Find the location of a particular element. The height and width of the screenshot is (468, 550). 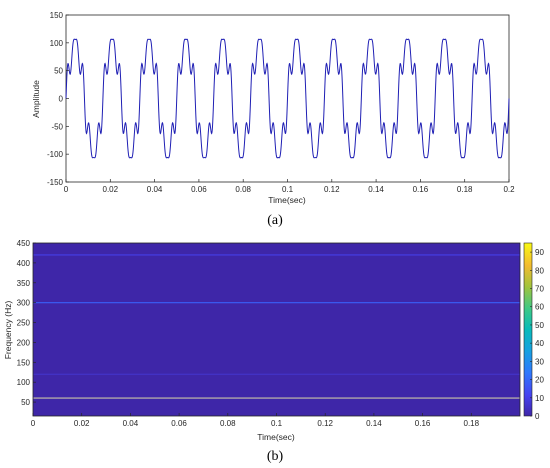

y-axis-label-b: Frequency (Hz) is located at coordinates (8, 330).